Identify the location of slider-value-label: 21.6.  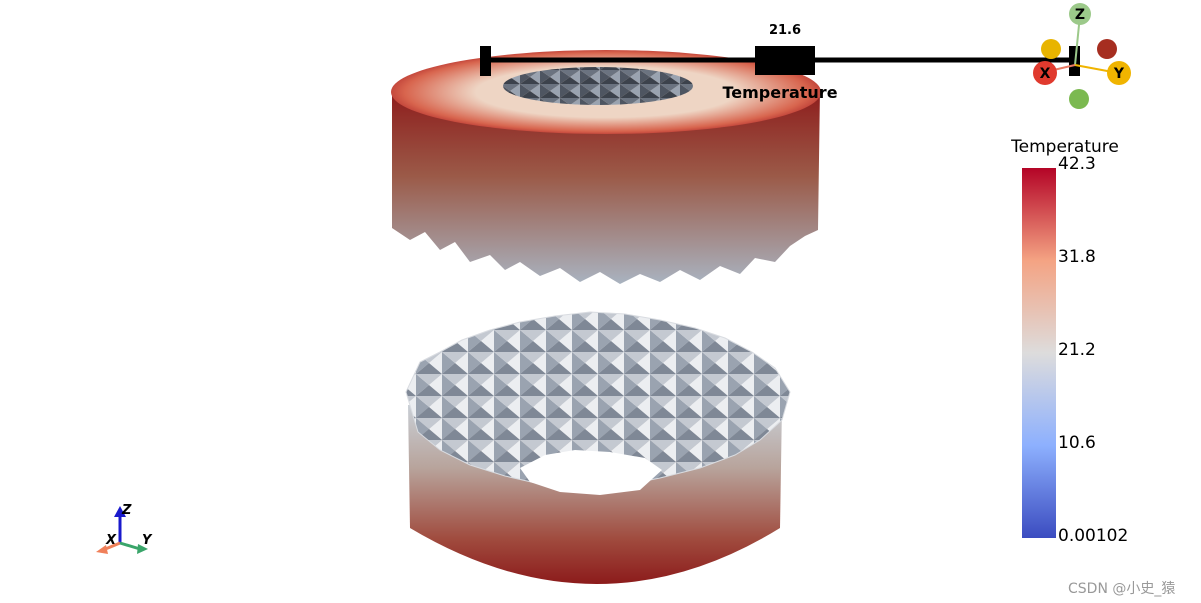
(785, 30).